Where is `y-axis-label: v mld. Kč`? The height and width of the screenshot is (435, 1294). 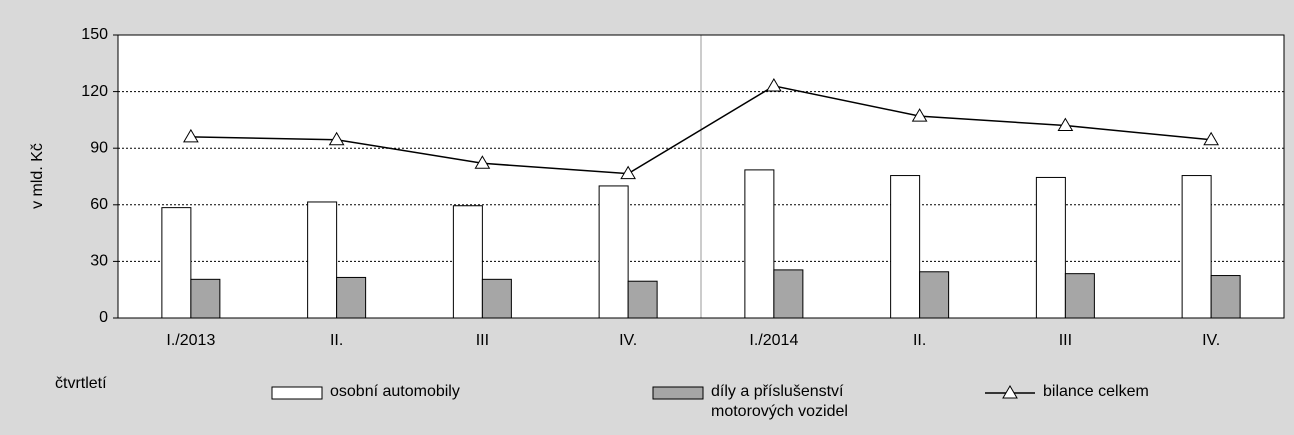 y-axis-label: v mld. Kč is located at coordinates (37, 176).